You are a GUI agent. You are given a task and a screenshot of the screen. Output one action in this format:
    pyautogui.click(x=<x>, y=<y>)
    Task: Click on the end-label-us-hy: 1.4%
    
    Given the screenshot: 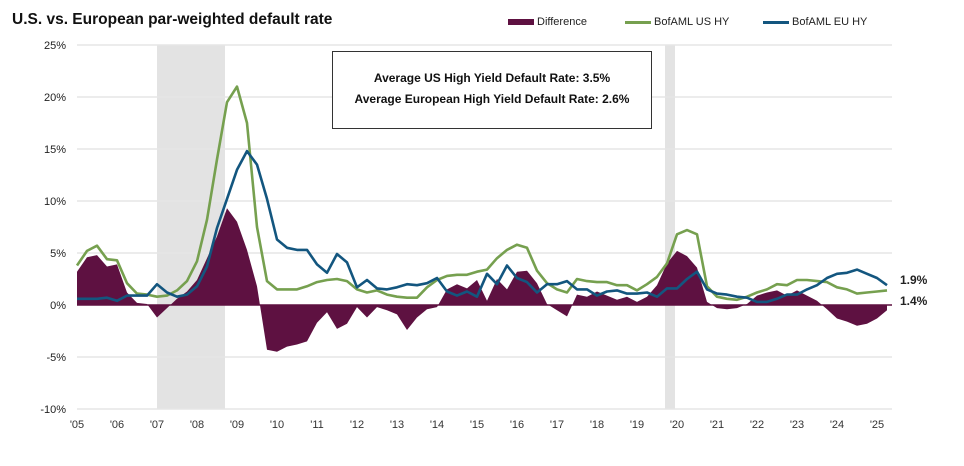 What is the action you would take?
    pyautogui.click(x=914, y=301)
    